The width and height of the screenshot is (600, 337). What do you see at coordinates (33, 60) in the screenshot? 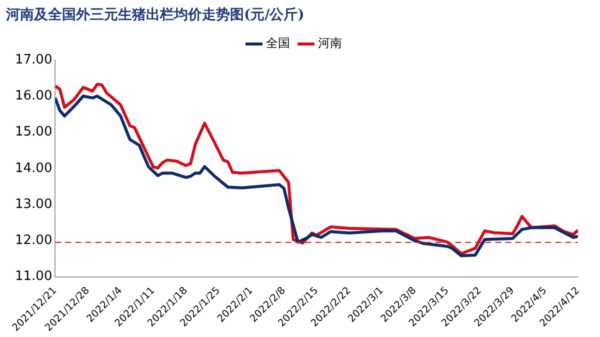
I see `y-tick-label: 17.00` at bounding box center [33, 60].